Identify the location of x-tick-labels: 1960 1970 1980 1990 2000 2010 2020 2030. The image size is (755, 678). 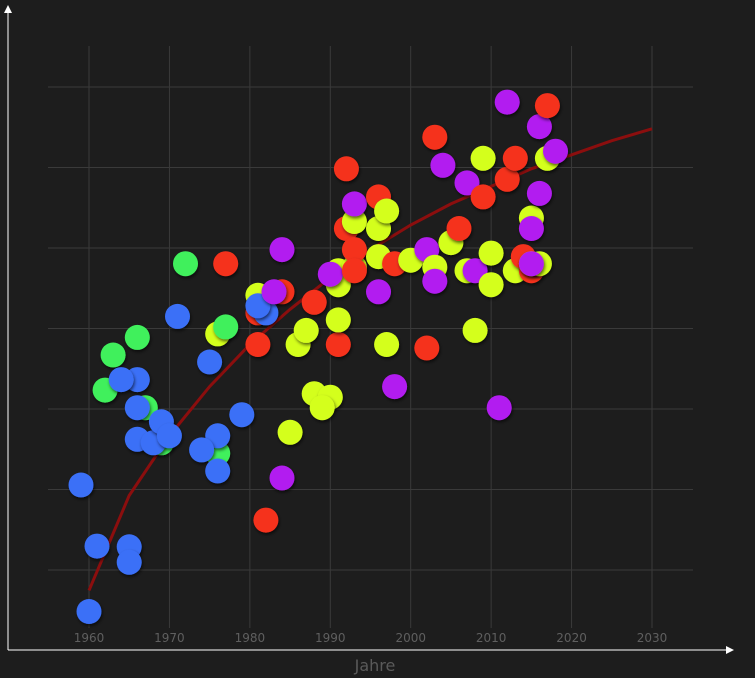
(371, 638).